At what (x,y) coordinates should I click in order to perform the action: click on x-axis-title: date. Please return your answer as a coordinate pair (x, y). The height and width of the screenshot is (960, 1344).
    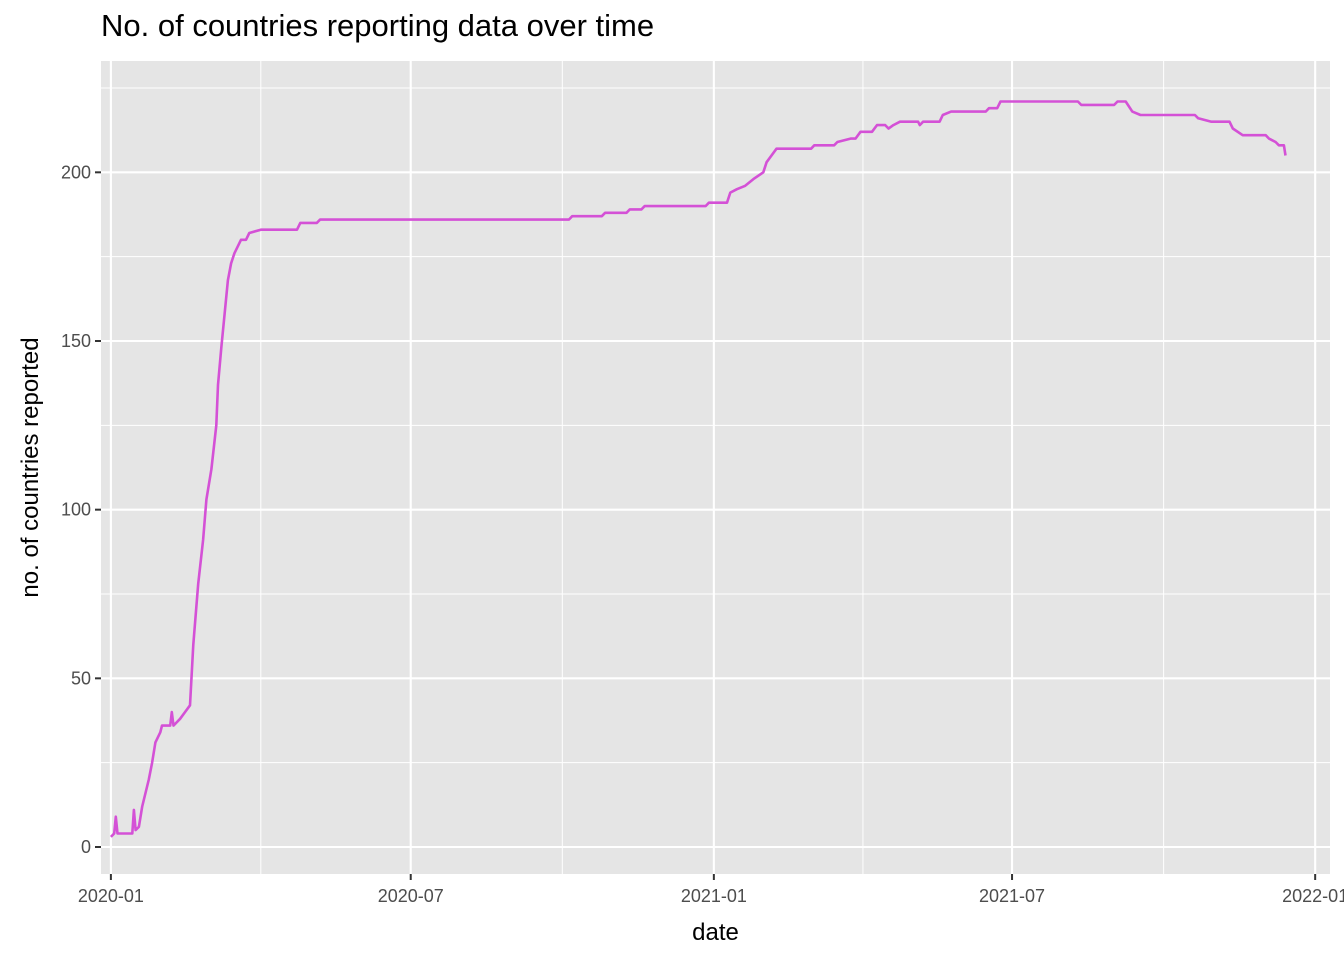
    Looking at the image, I should click on (715, 932).